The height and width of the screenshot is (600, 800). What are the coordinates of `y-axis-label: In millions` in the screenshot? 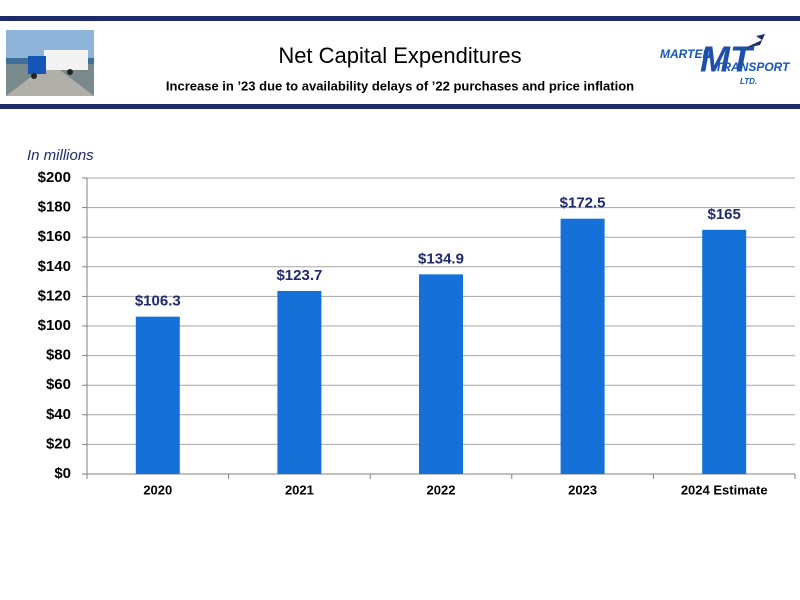 It's located at (60, 155).